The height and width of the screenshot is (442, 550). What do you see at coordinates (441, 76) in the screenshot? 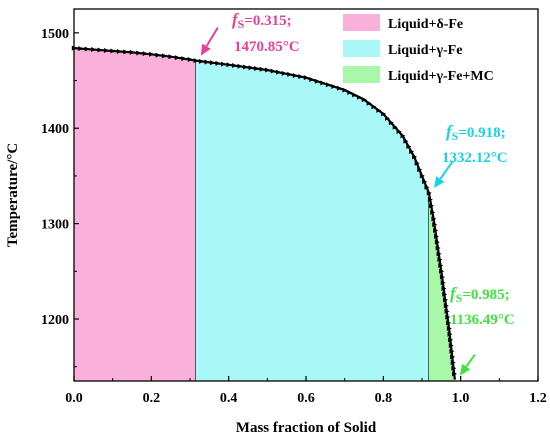
I see `legend-label: Liquid+γ-Fe+MC` at bounding box center [441, 76].